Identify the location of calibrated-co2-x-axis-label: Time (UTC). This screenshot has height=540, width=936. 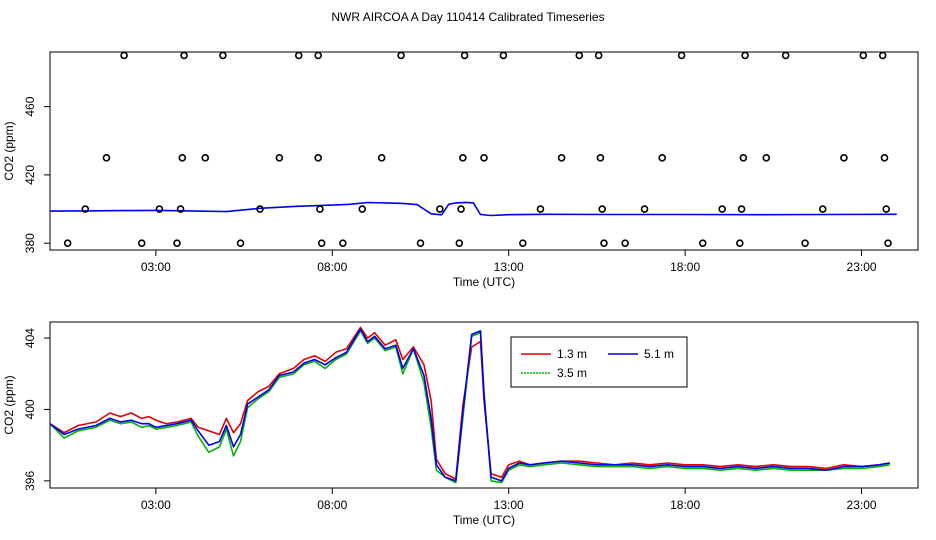
(484, 520).